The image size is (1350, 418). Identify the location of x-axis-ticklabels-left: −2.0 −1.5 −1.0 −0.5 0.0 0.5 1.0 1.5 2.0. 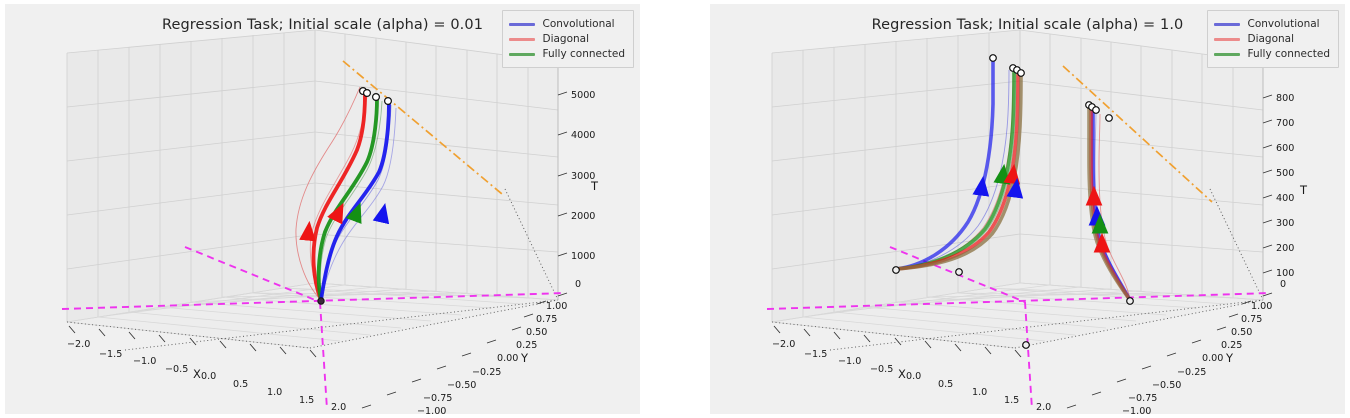
(206, 376).